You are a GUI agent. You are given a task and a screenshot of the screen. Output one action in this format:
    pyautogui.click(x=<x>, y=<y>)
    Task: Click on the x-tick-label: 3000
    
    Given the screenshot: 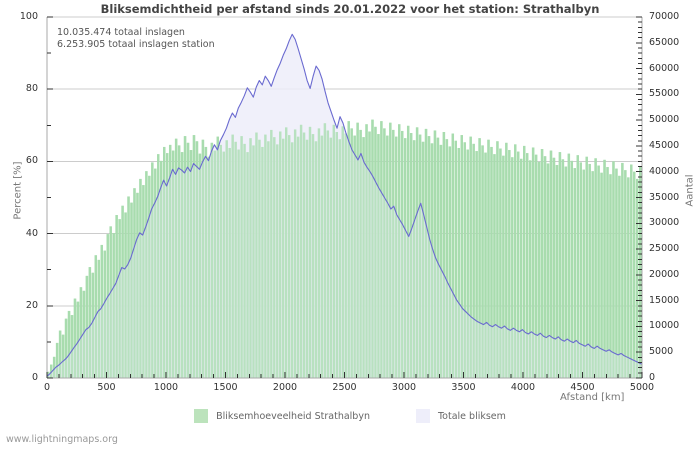 What is the action you would take?
    pyautogui.click(x=404, y=387)
    